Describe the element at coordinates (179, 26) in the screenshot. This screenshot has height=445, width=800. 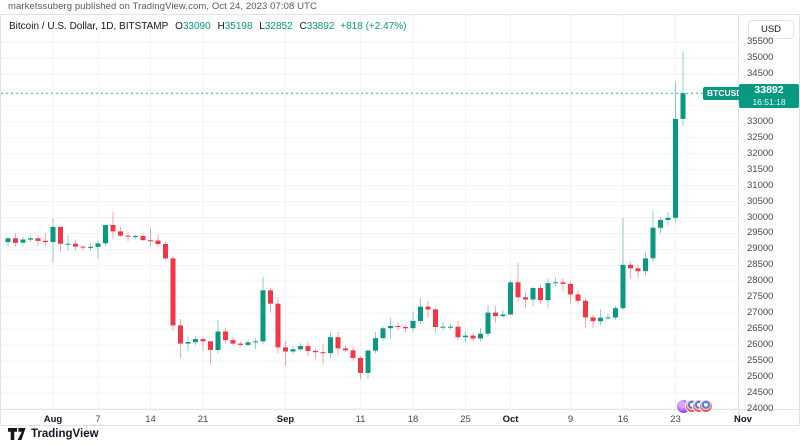
I see `open-label: O` at that location.